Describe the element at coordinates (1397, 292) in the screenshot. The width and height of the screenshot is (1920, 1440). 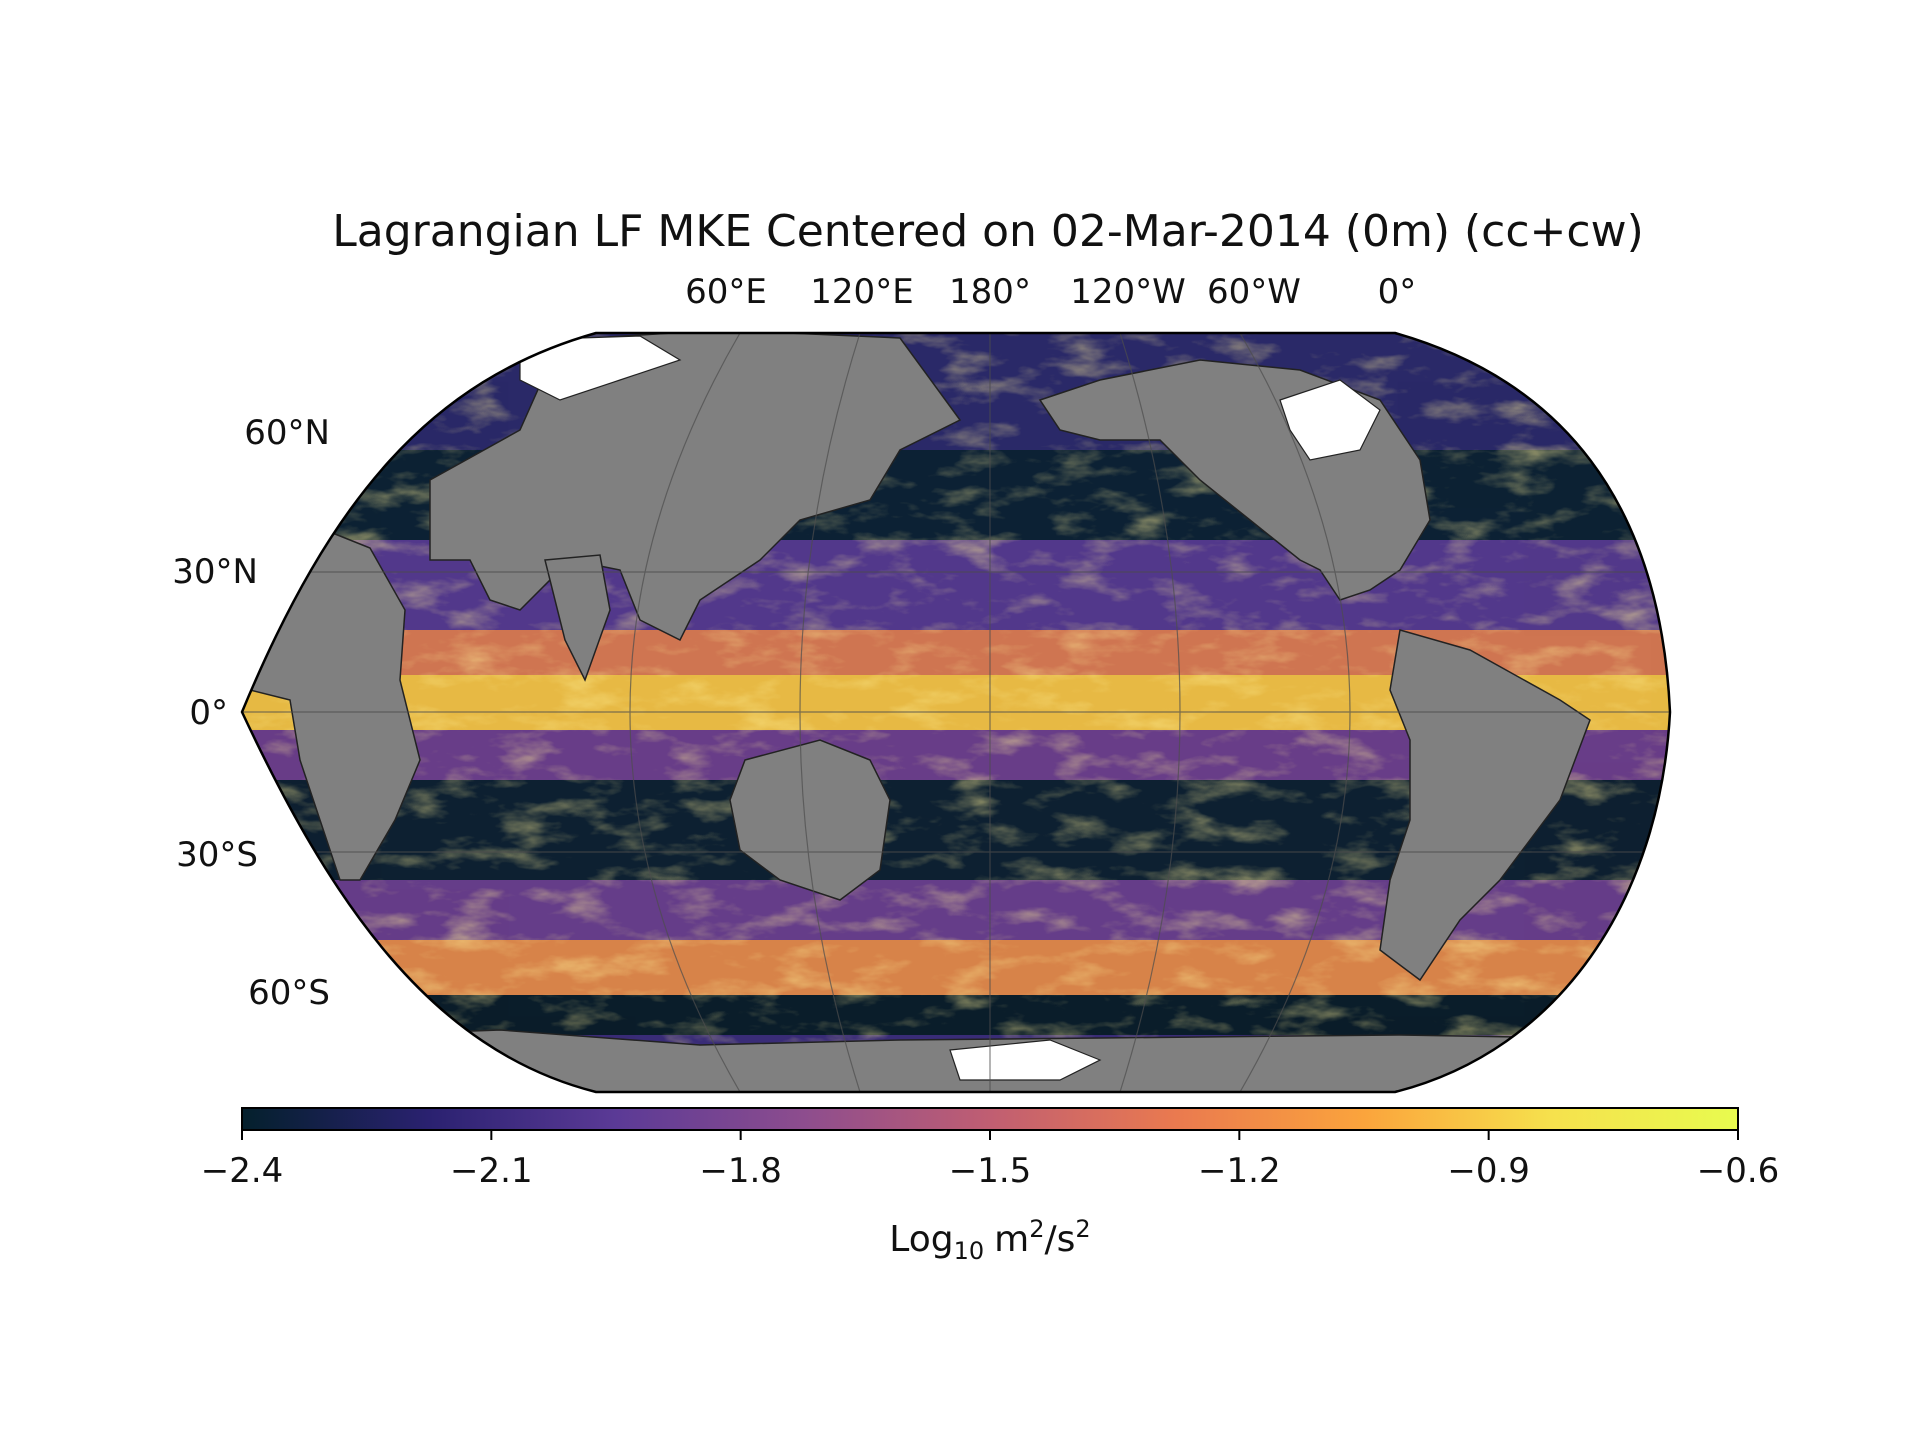
I see `lon-tick-0: 0°` at that location.